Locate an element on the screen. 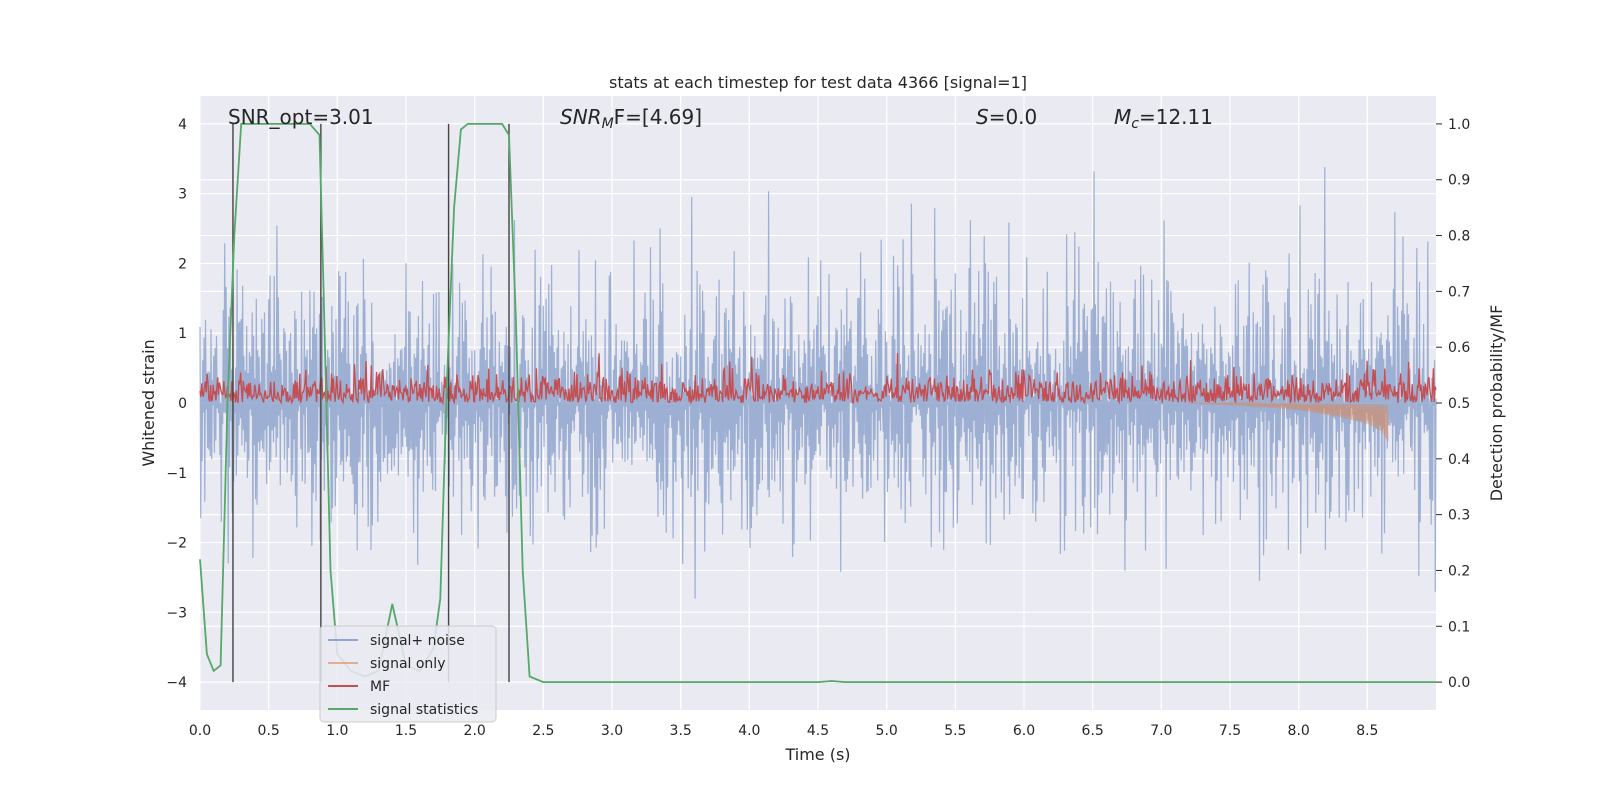 This screenshot has width=1600, height=800. x-axis-title: Time (s) is located at coordinates (817, 754).